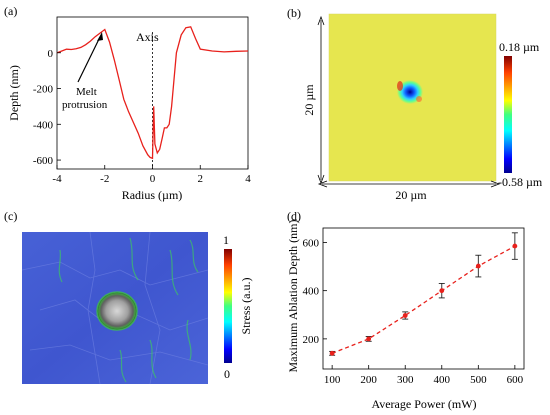 The image size is (550, 415). I want to click on error-bars, so click(423, 294).